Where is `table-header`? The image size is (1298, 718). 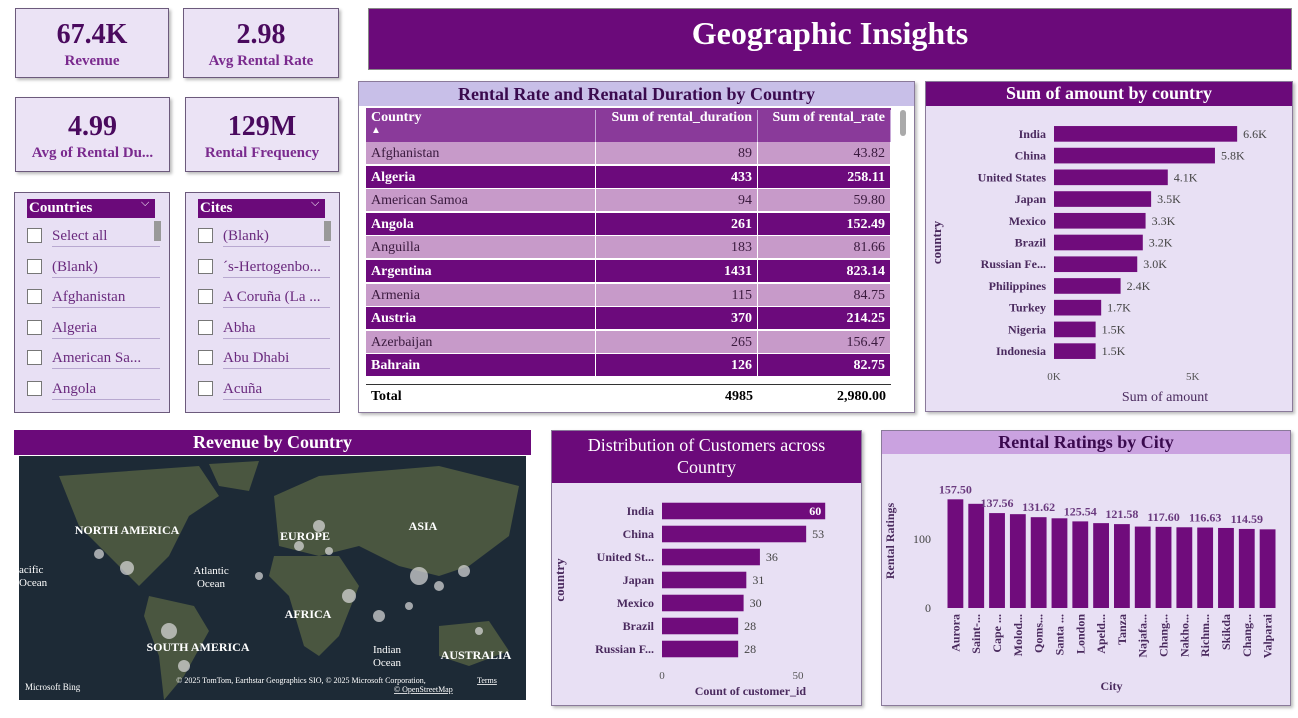
table-header is located at coordinates (628, 125).